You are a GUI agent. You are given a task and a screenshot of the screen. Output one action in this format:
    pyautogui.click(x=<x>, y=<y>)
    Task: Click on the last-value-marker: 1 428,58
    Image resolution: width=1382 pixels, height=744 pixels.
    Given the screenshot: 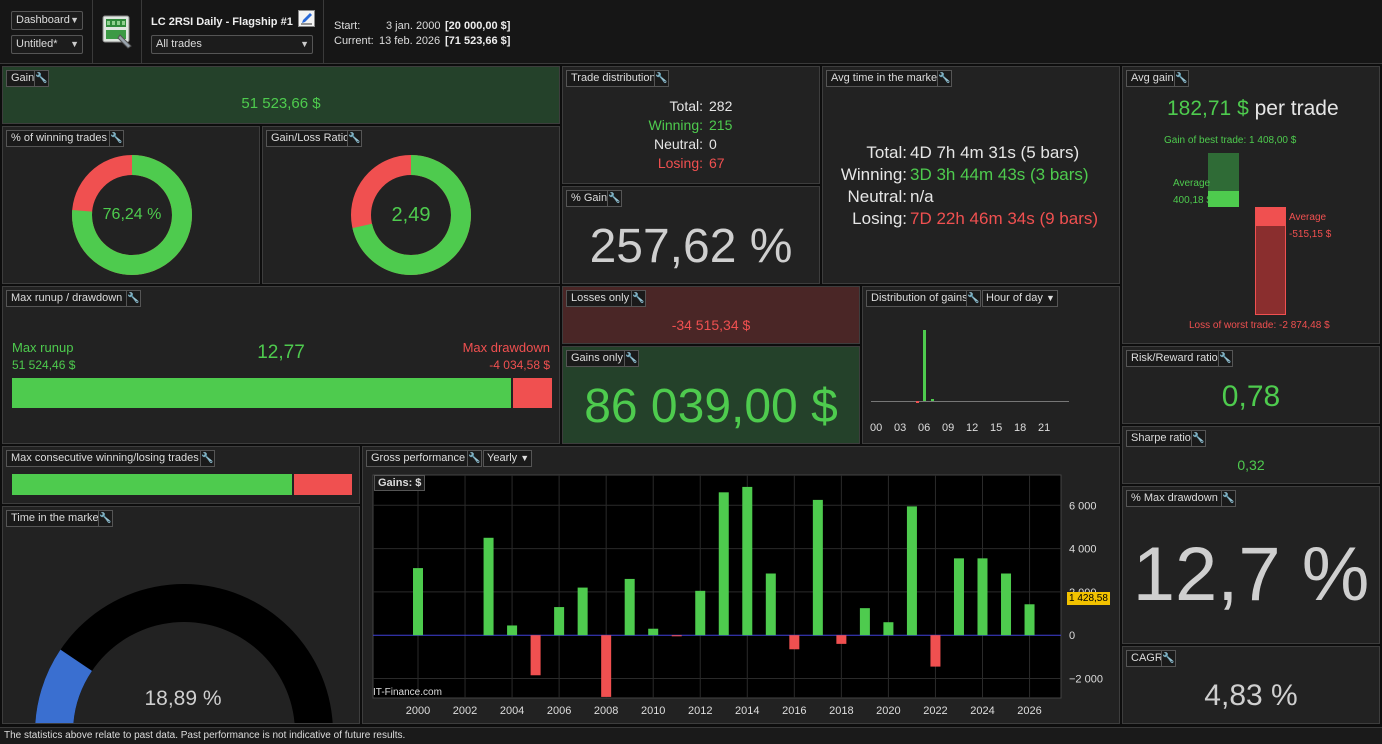 What is the action you would take?
    pyautogui.click(x=1088, y=598)
    